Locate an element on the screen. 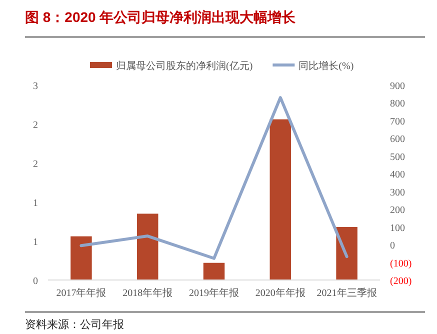 The image size is (437, 334). y2-tick-label: 800 is located at coordinates (397, 104).